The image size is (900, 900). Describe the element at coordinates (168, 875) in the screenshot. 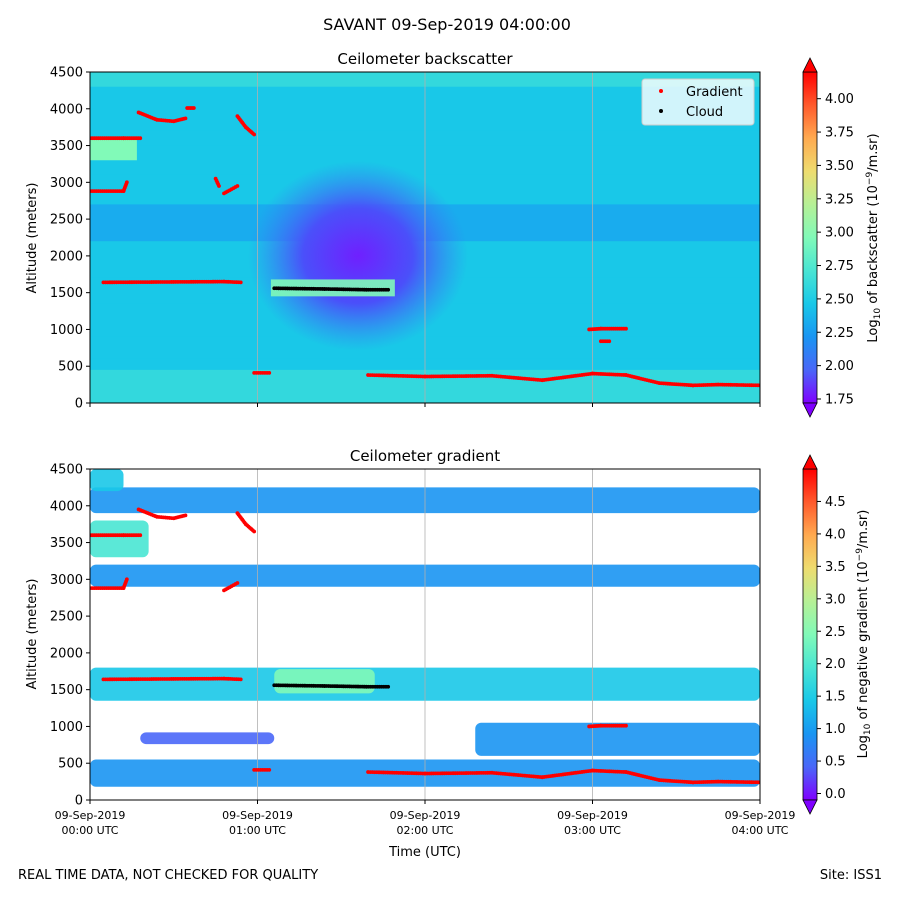

I see `quality-disclaimer: REAL TIME DATA, NOT CHECKED FOR QUALITY` at that location.